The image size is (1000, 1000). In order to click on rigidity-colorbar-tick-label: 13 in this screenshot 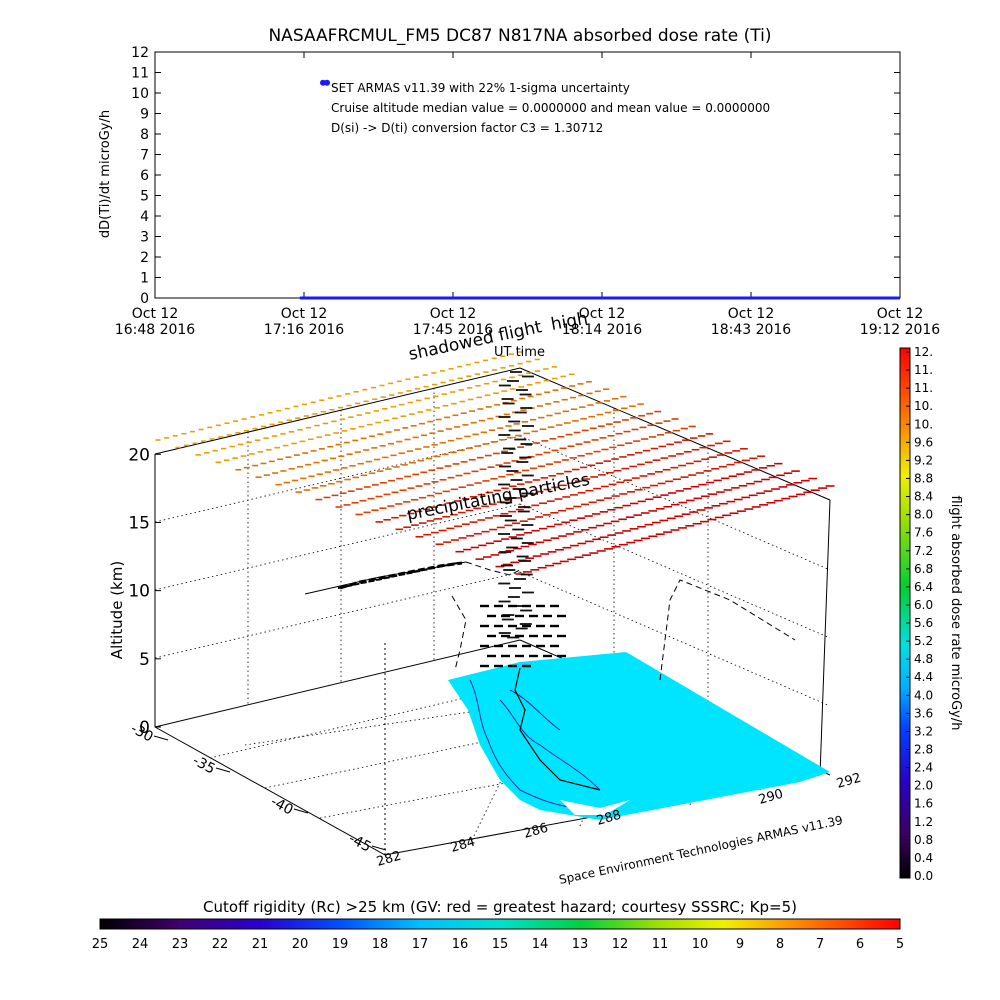, I will do `click(580, 944)`.